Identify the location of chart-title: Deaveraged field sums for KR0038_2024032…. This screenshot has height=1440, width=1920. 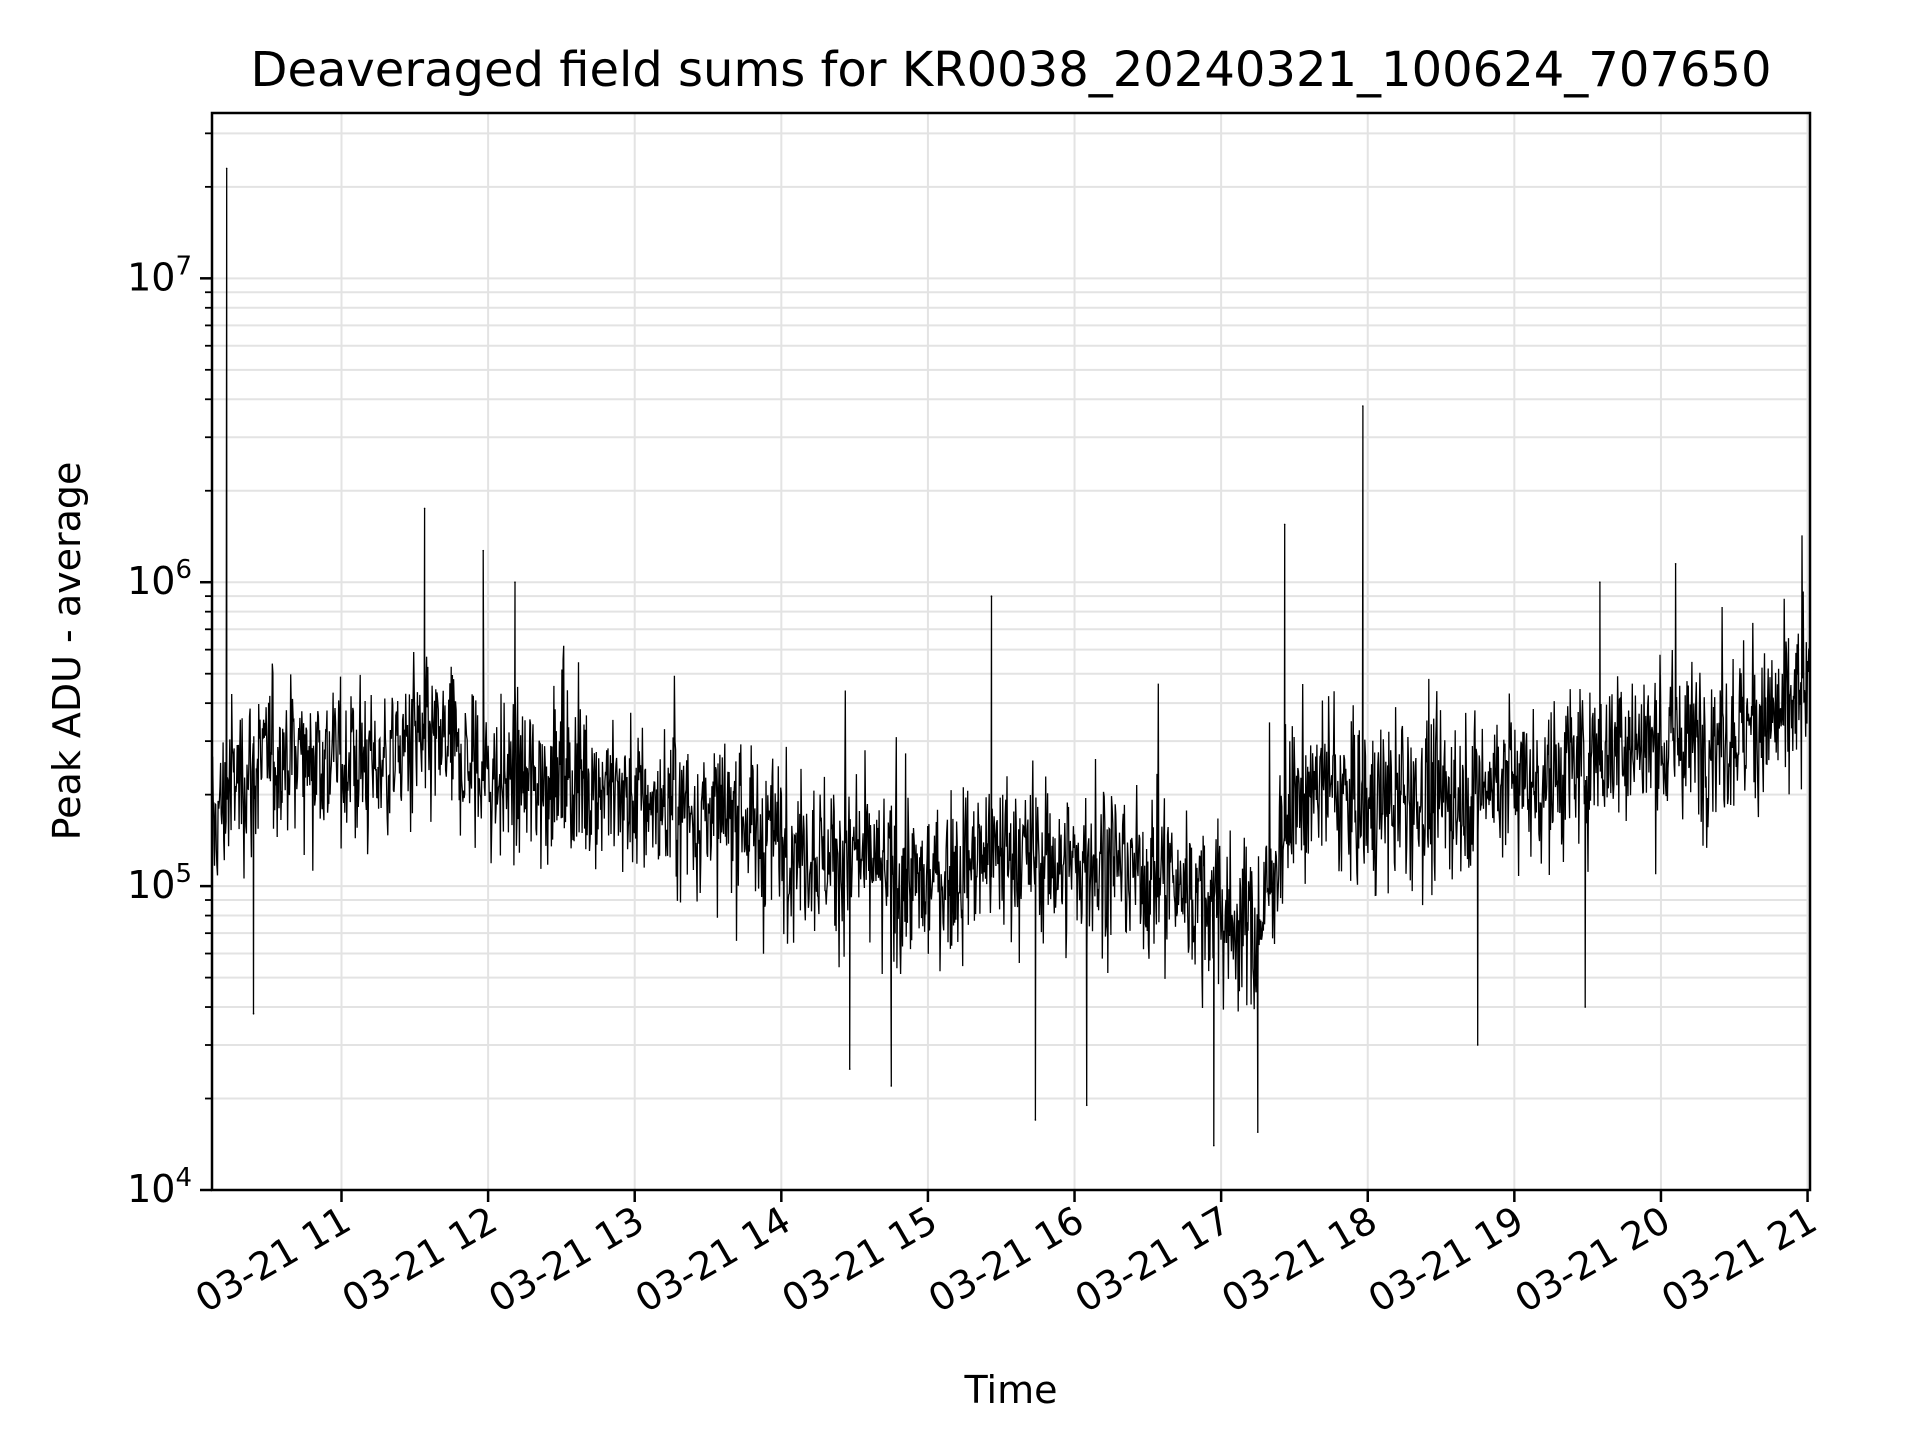
(1010, 70).